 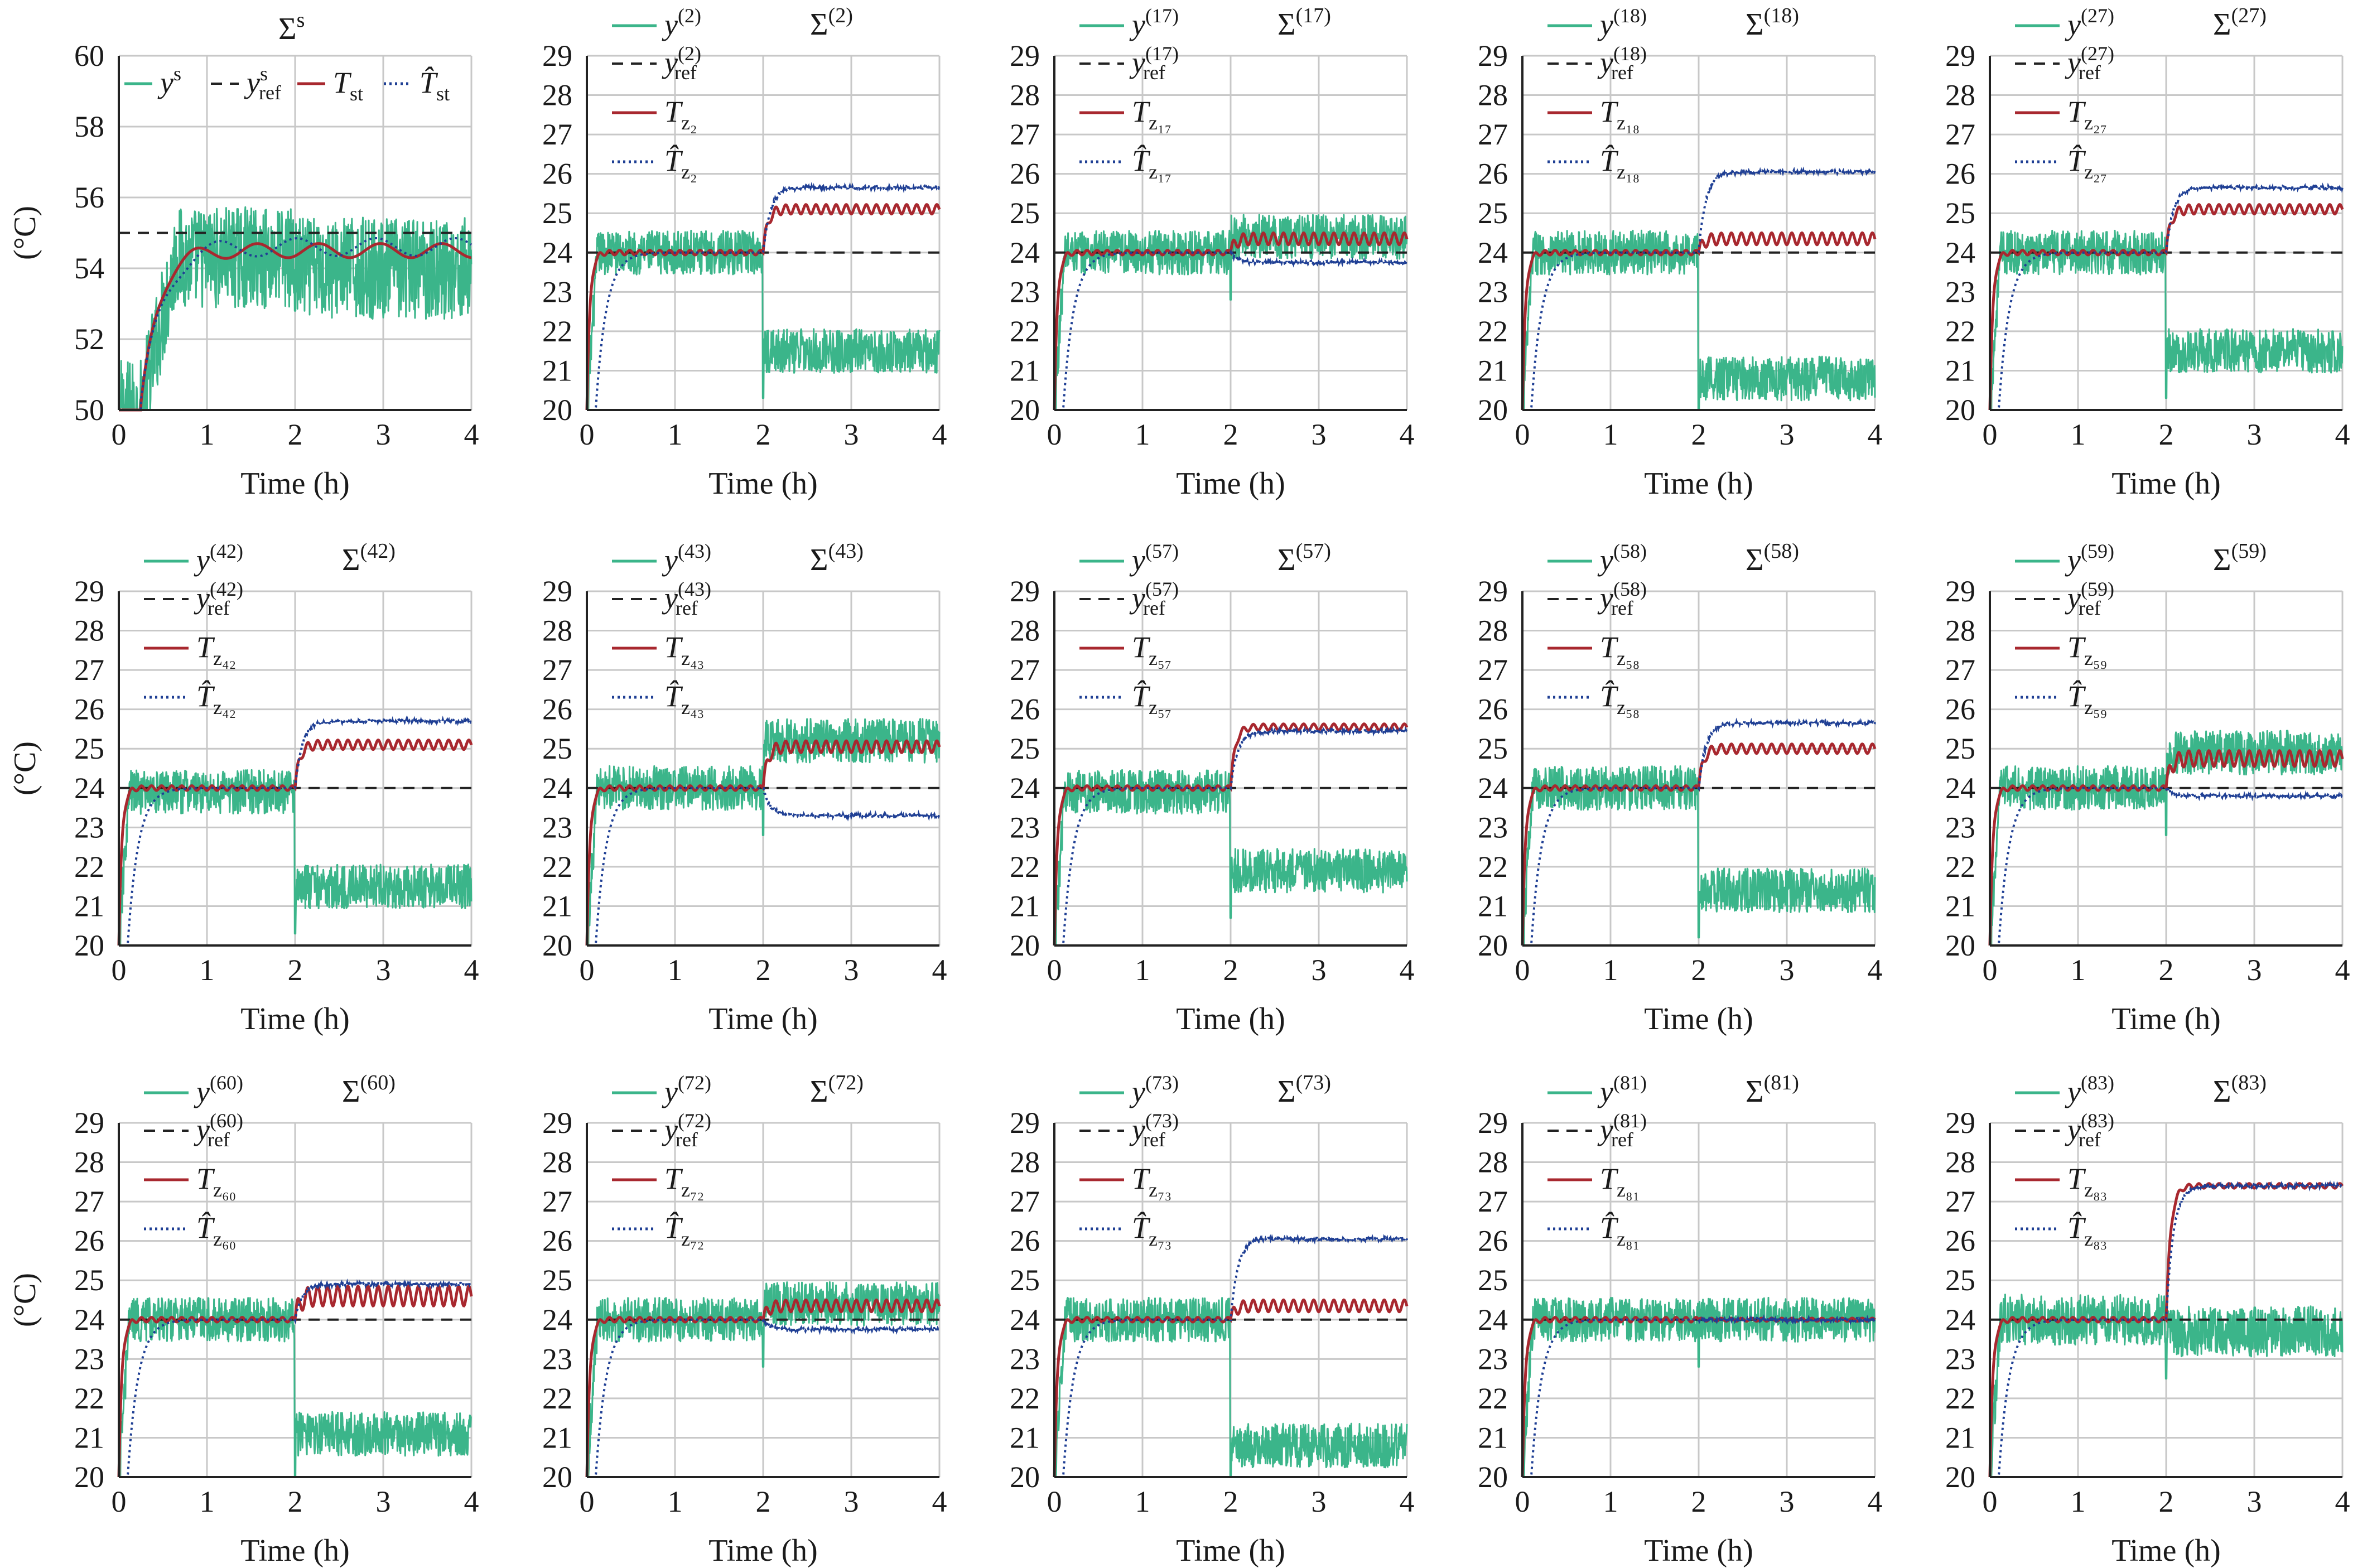 What do you see at coordinates (1151, 650) in the screenshot?
I see `legend-label-zone: Tz₅₇` at bounding box center [1151, 650].